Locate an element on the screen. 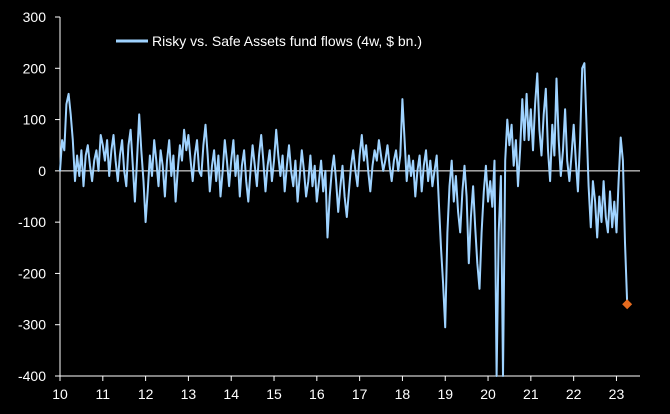 The image size is (670, 414). x-tick-label: 22 is located at coordinates (574, 394).